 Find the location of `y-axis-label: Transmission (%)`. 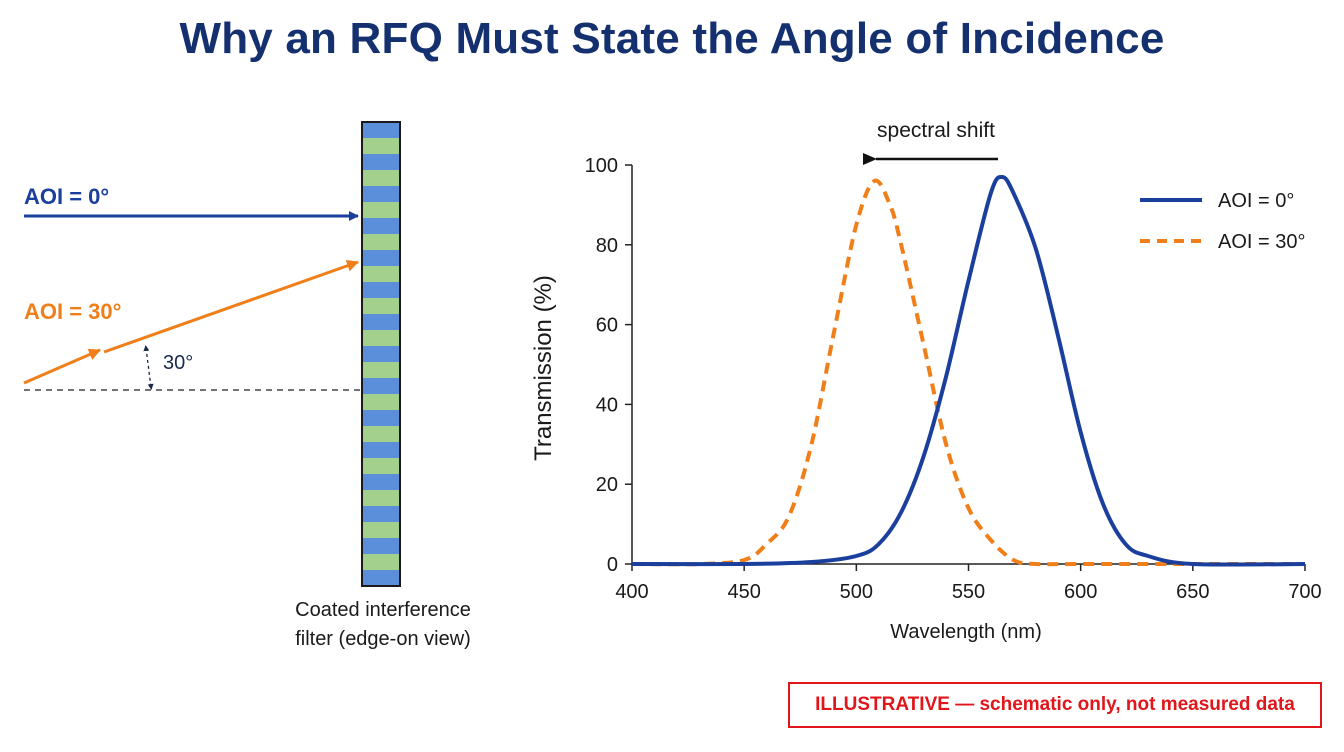

y-axis-label: Transmission (%) is located at coordinates (543, 368).